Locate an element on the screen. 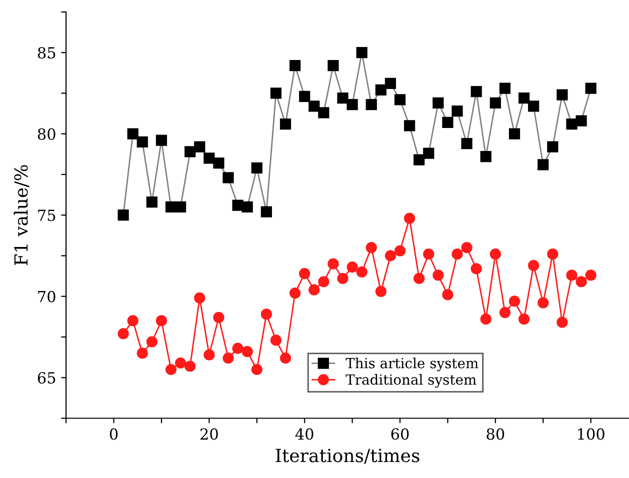  y-tick-label: 80 is located at coordinates (47, 134).